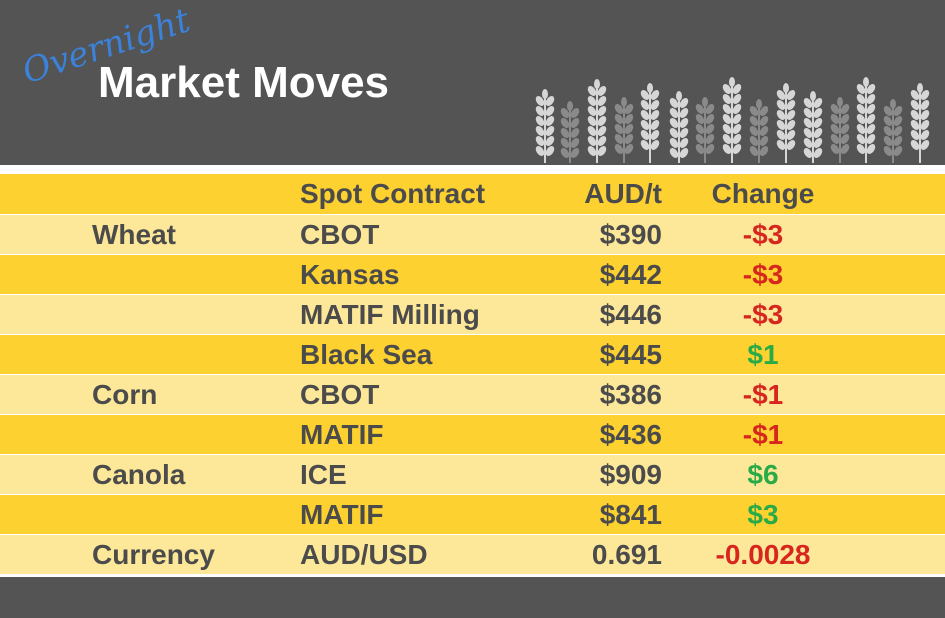 The height and width of the screenshot is (618, 945). Describe the element at coordinates (630, 354) in the screenshot. I see `price: $445` at that location.